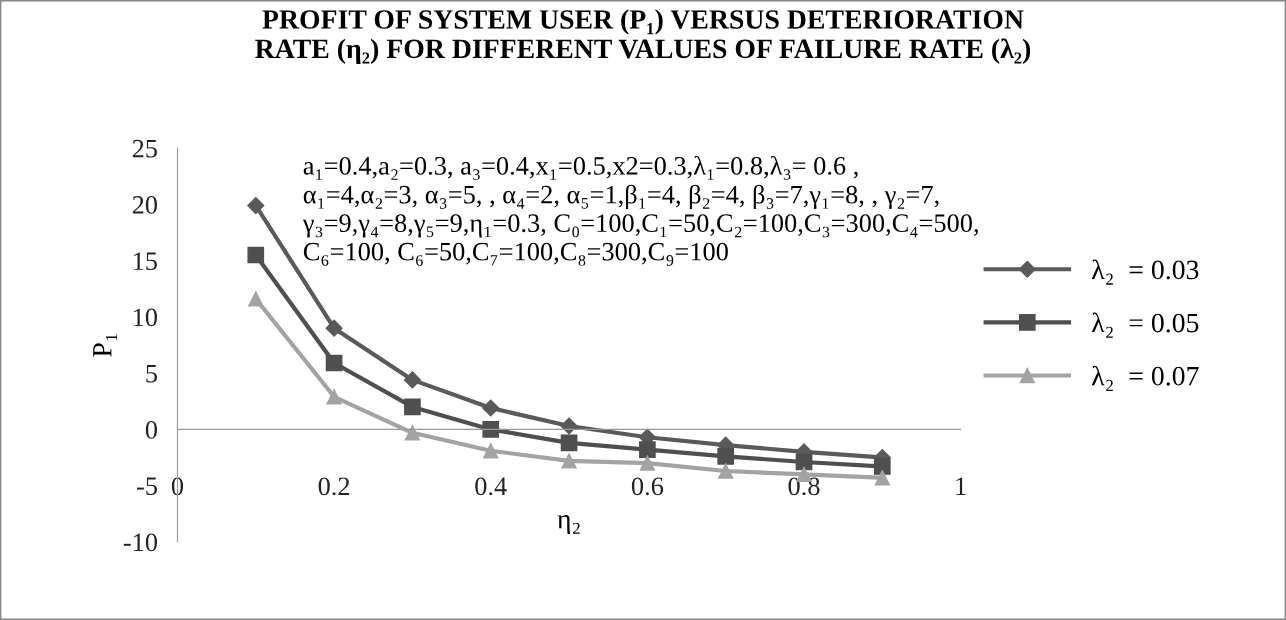 Image resolution: width=1286 pixels, height=620 pixels. What do you see at coordinates (961, 486) in the screenshot?
I see `x-tick-label: 1` at bounding box center [961, 486].